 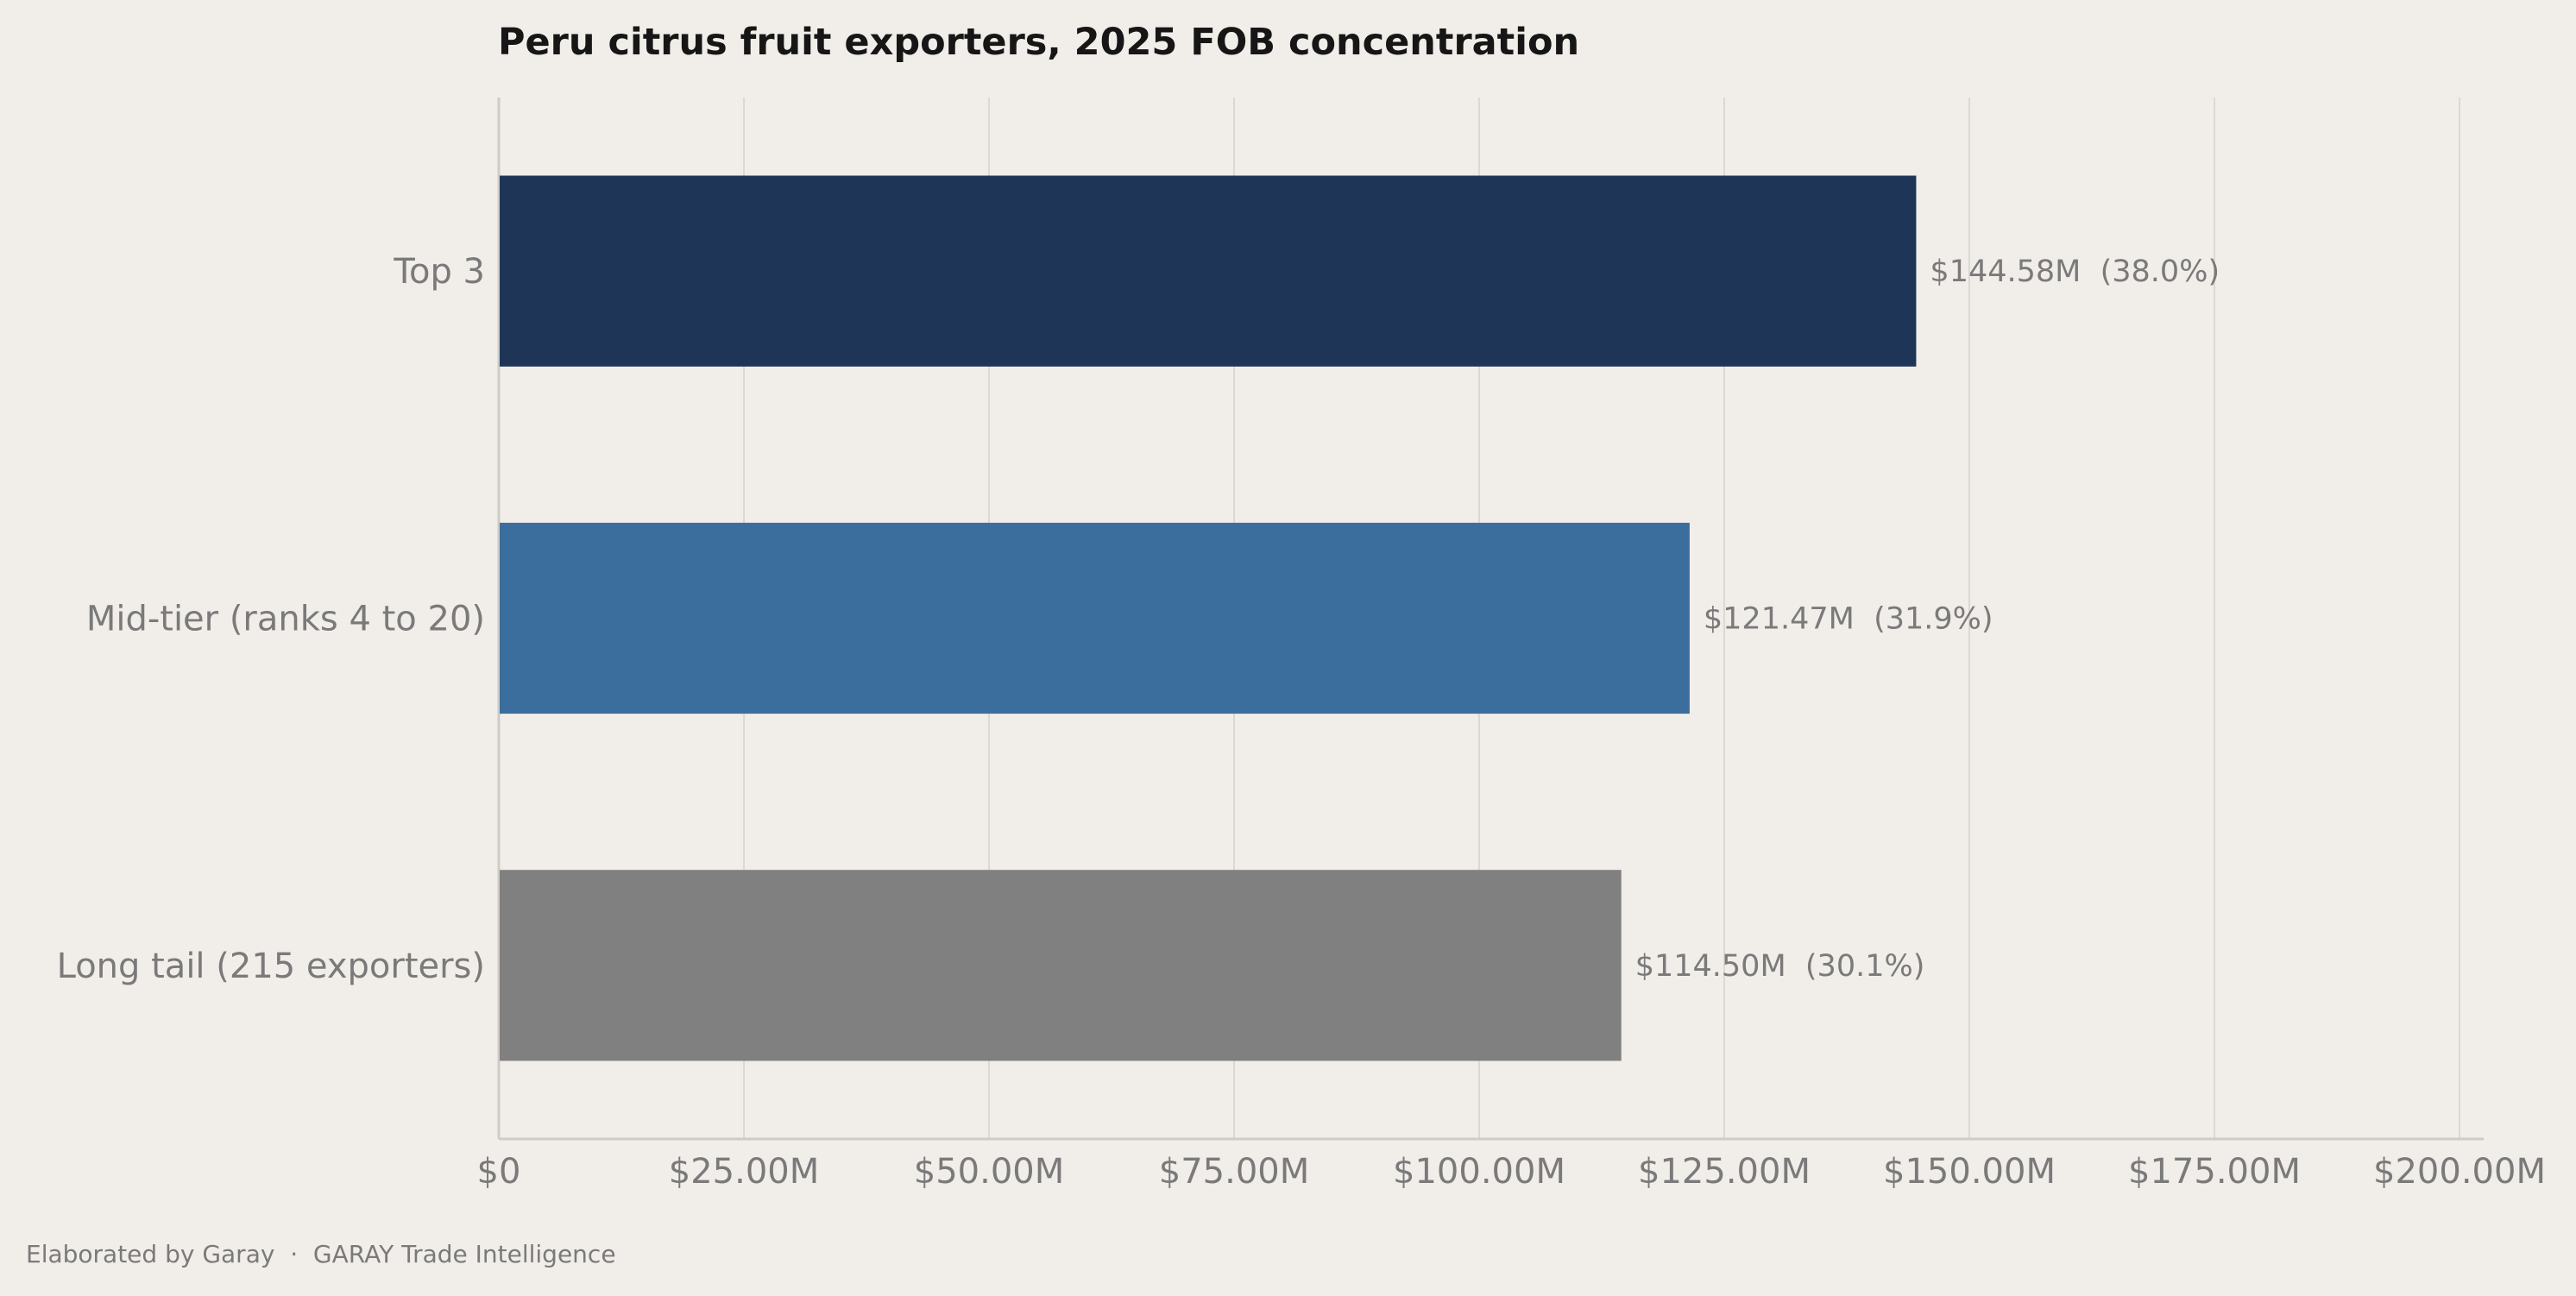 What do you see at coordinates (1848, 619) in the screenshot?
I see `bar-value-label: $121.47M (31.9%)` at bounding box center [1848, 619].